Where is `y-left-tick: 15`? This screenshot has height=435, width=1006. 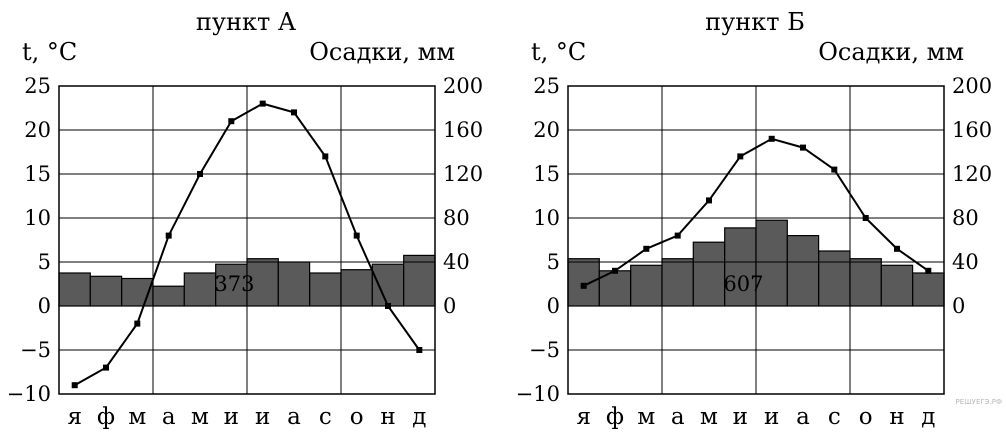
y-left-tick: 15 is located at coordinates (546, 174).